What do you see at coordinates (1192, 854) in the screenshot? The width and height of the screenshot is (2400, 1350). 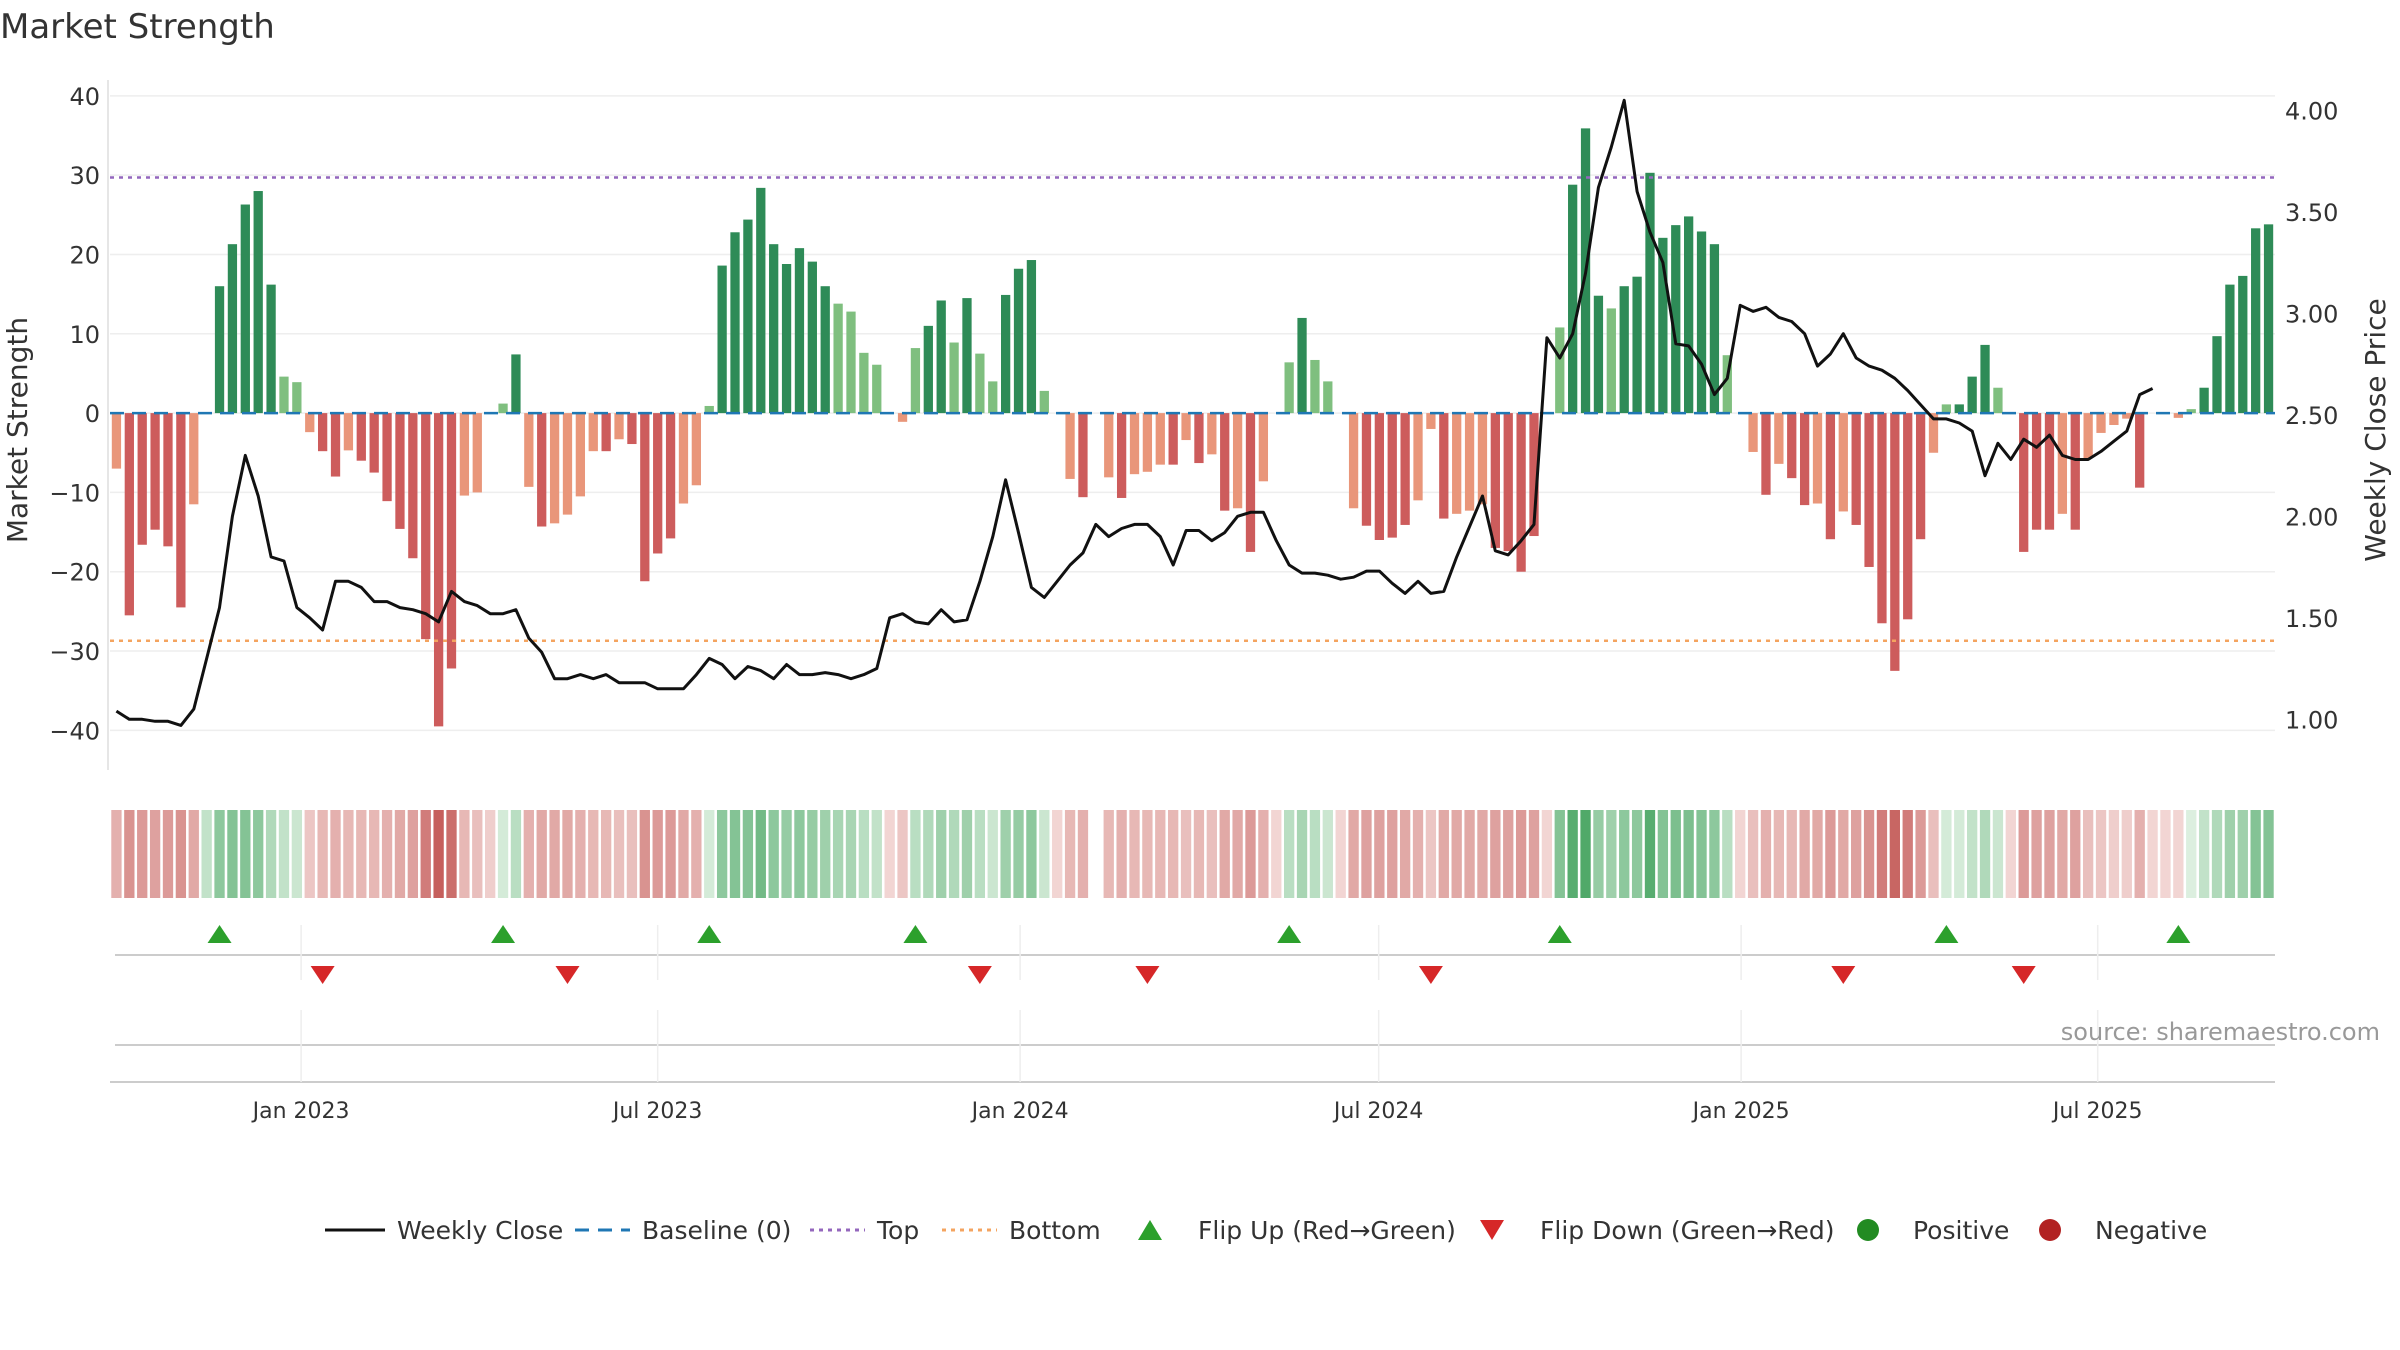 I see `strength-heat-strip` at bounding box center [1192, 854].